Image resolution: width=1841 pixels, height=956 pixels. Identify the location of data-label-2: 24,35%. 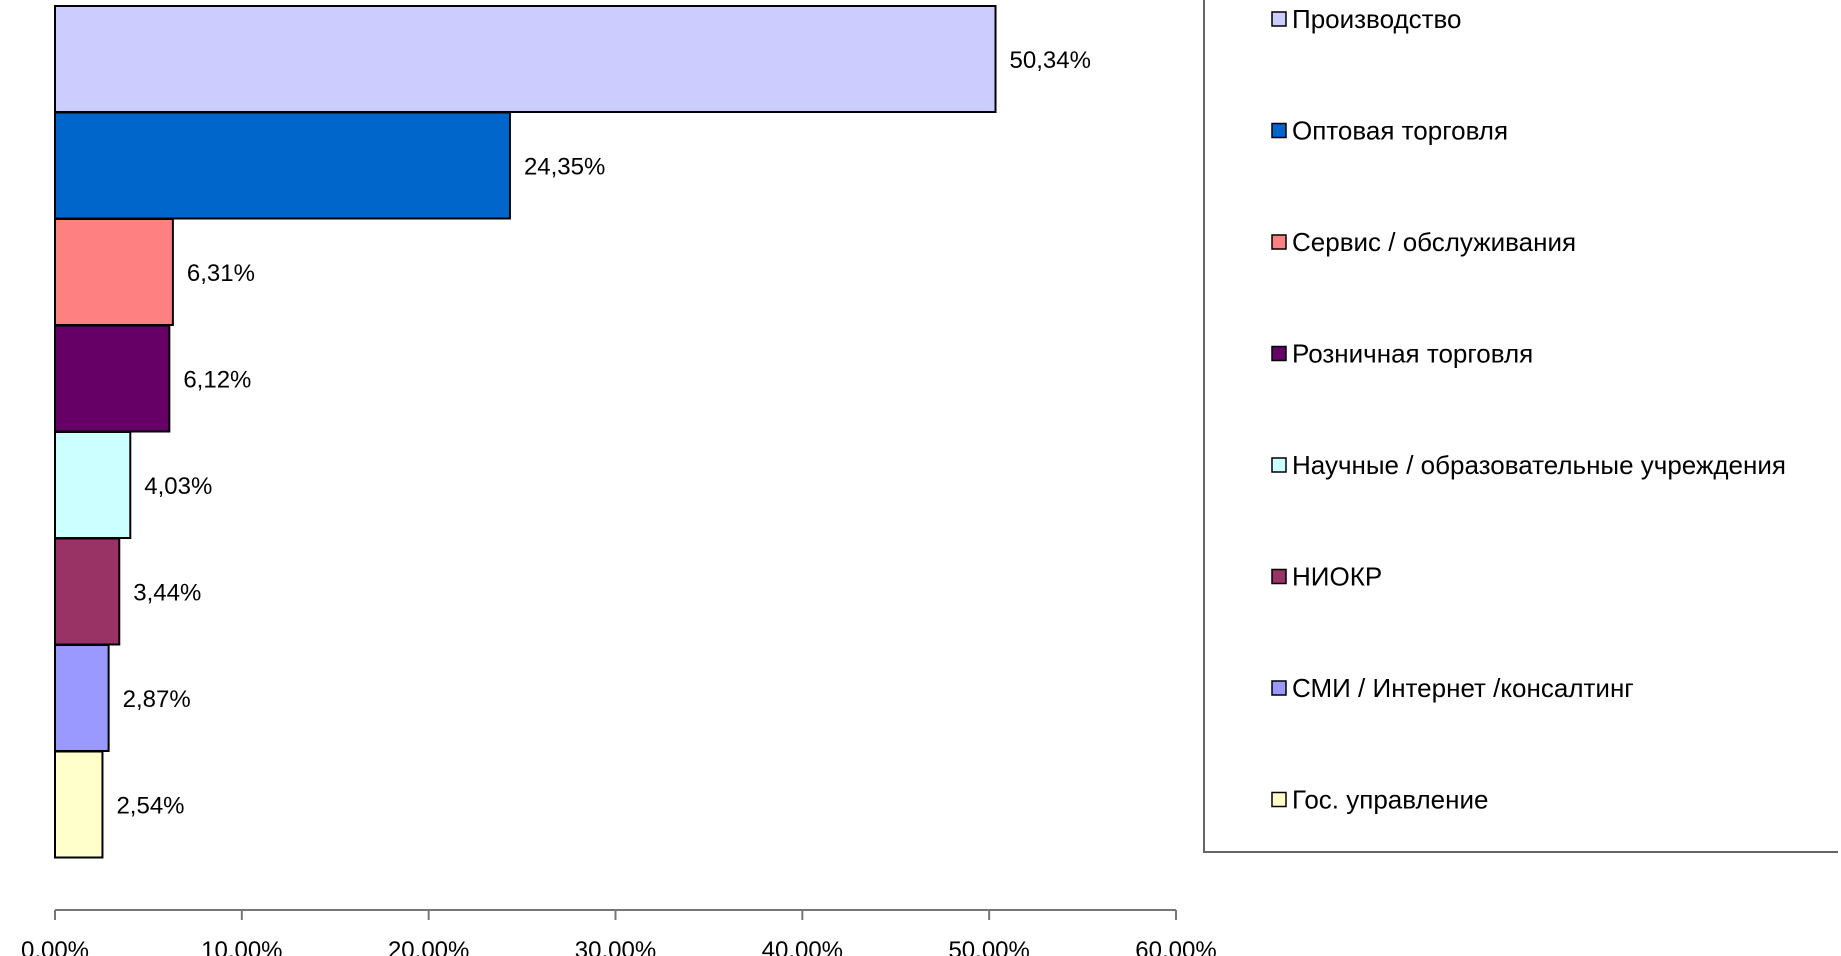
(564, 167).